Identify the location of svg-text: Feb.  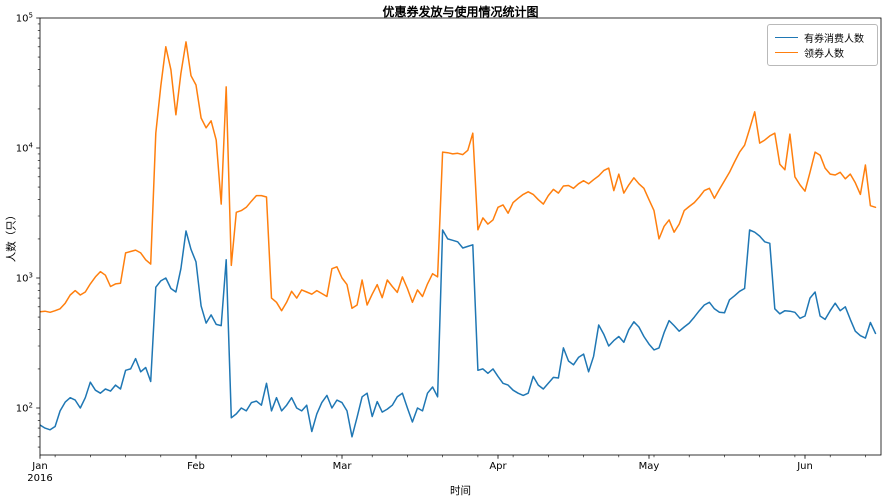
(196, 466).